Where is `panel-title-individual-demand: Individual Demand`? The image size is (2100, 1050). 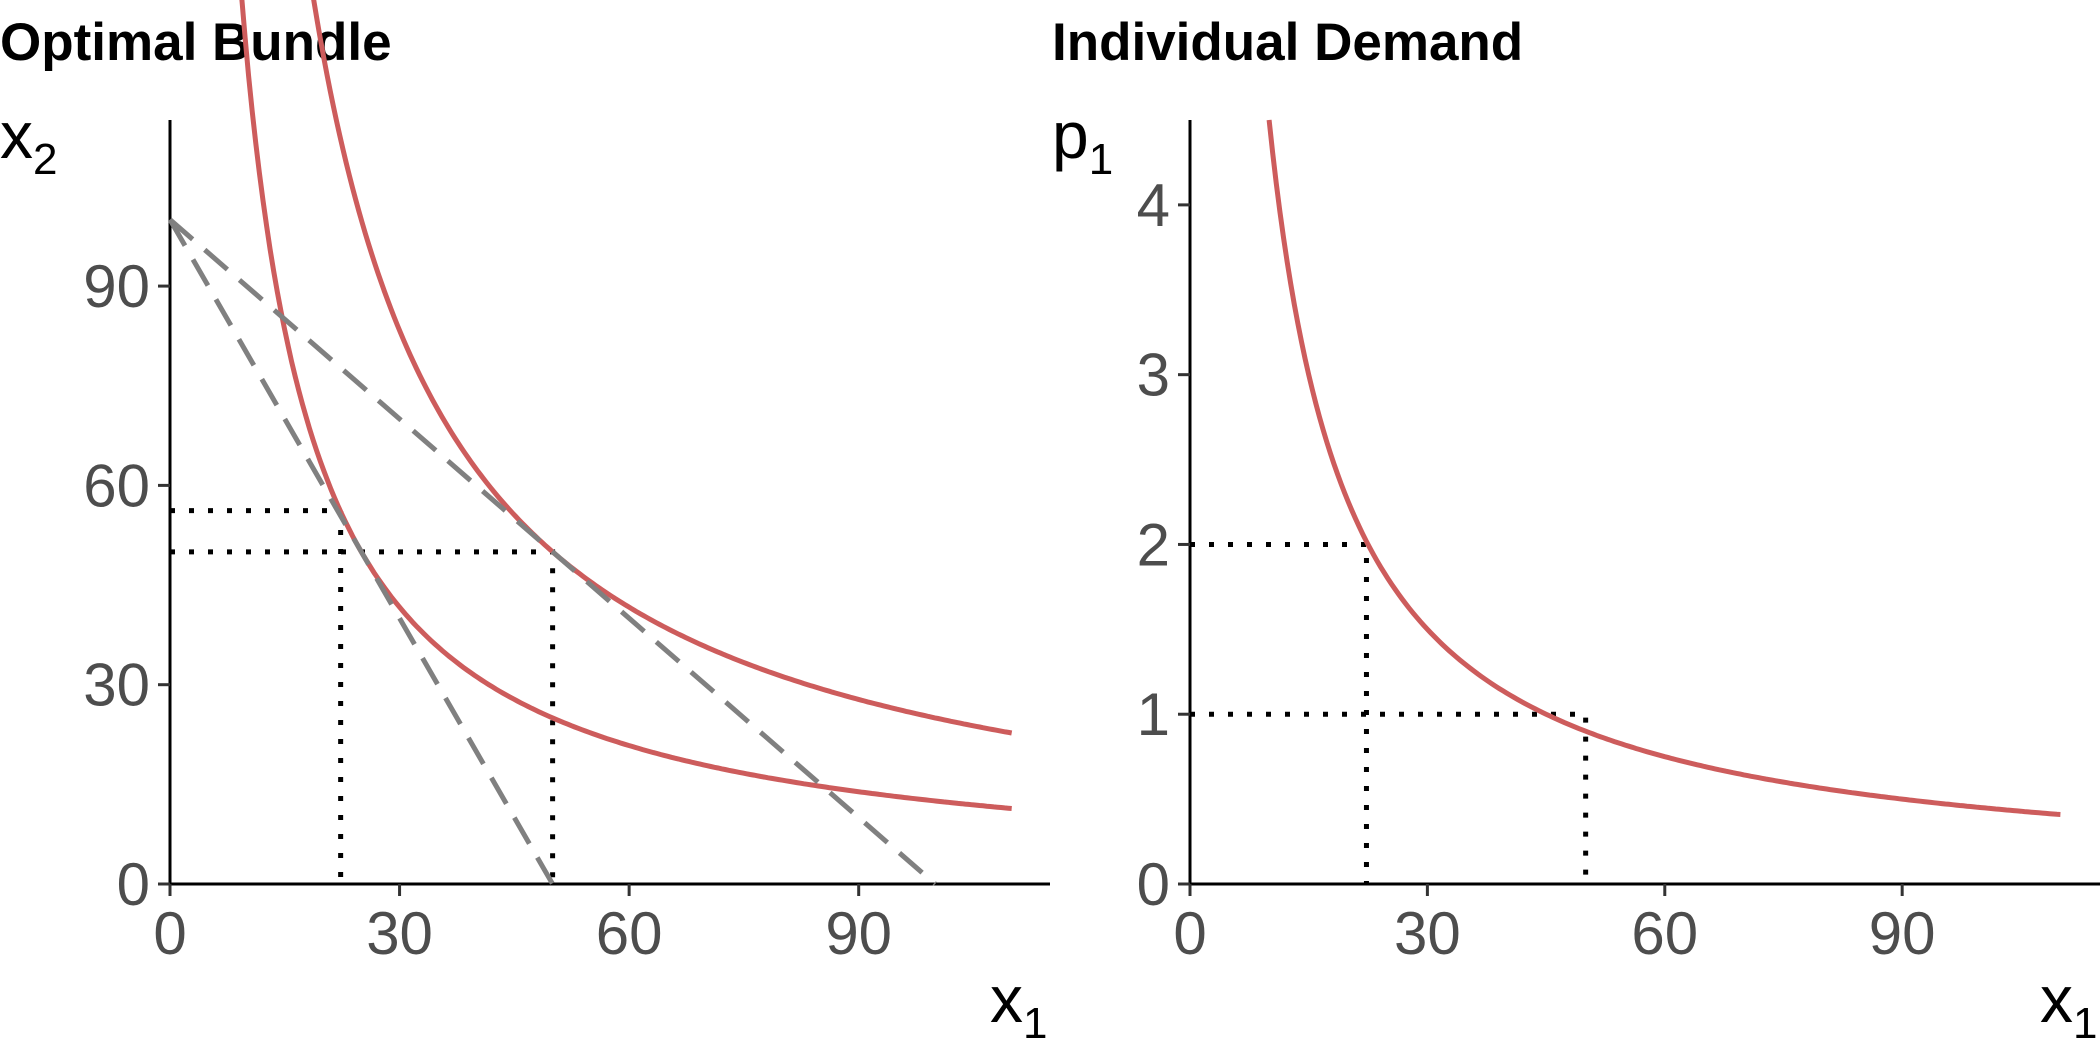
panel-title-individual-demand: Individual Demand is located at coordinates (1287, 42).